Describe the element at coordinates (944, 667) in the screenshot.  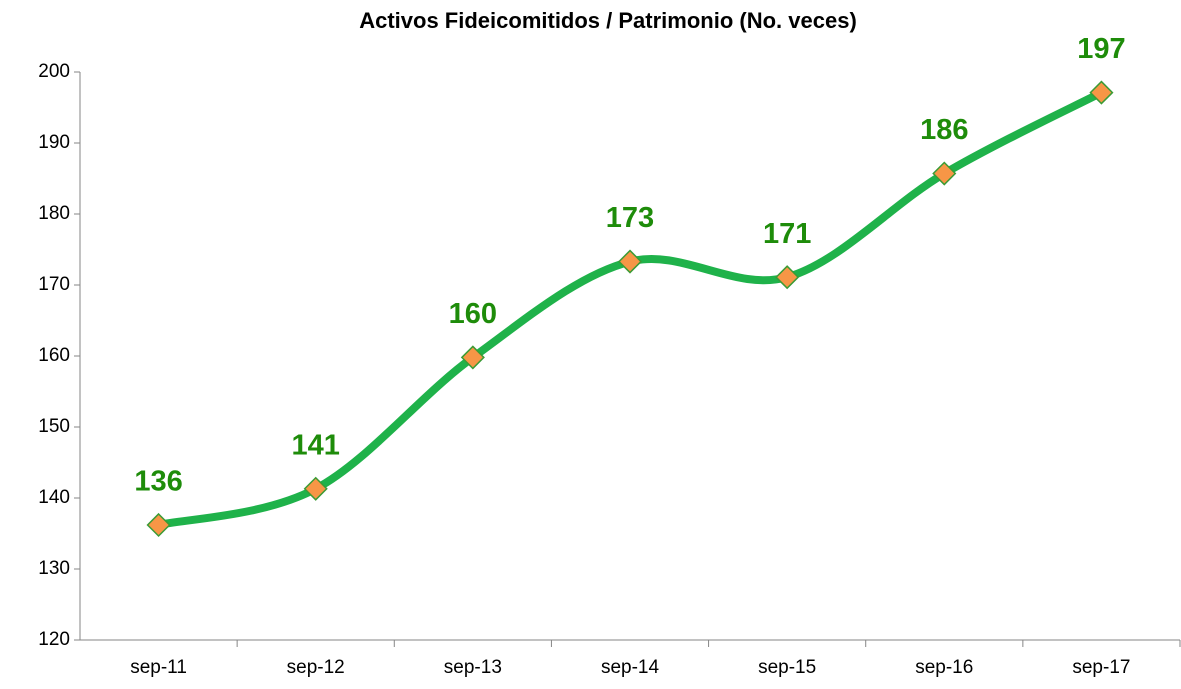
I see `x-tick-label: sep-16` at that location.